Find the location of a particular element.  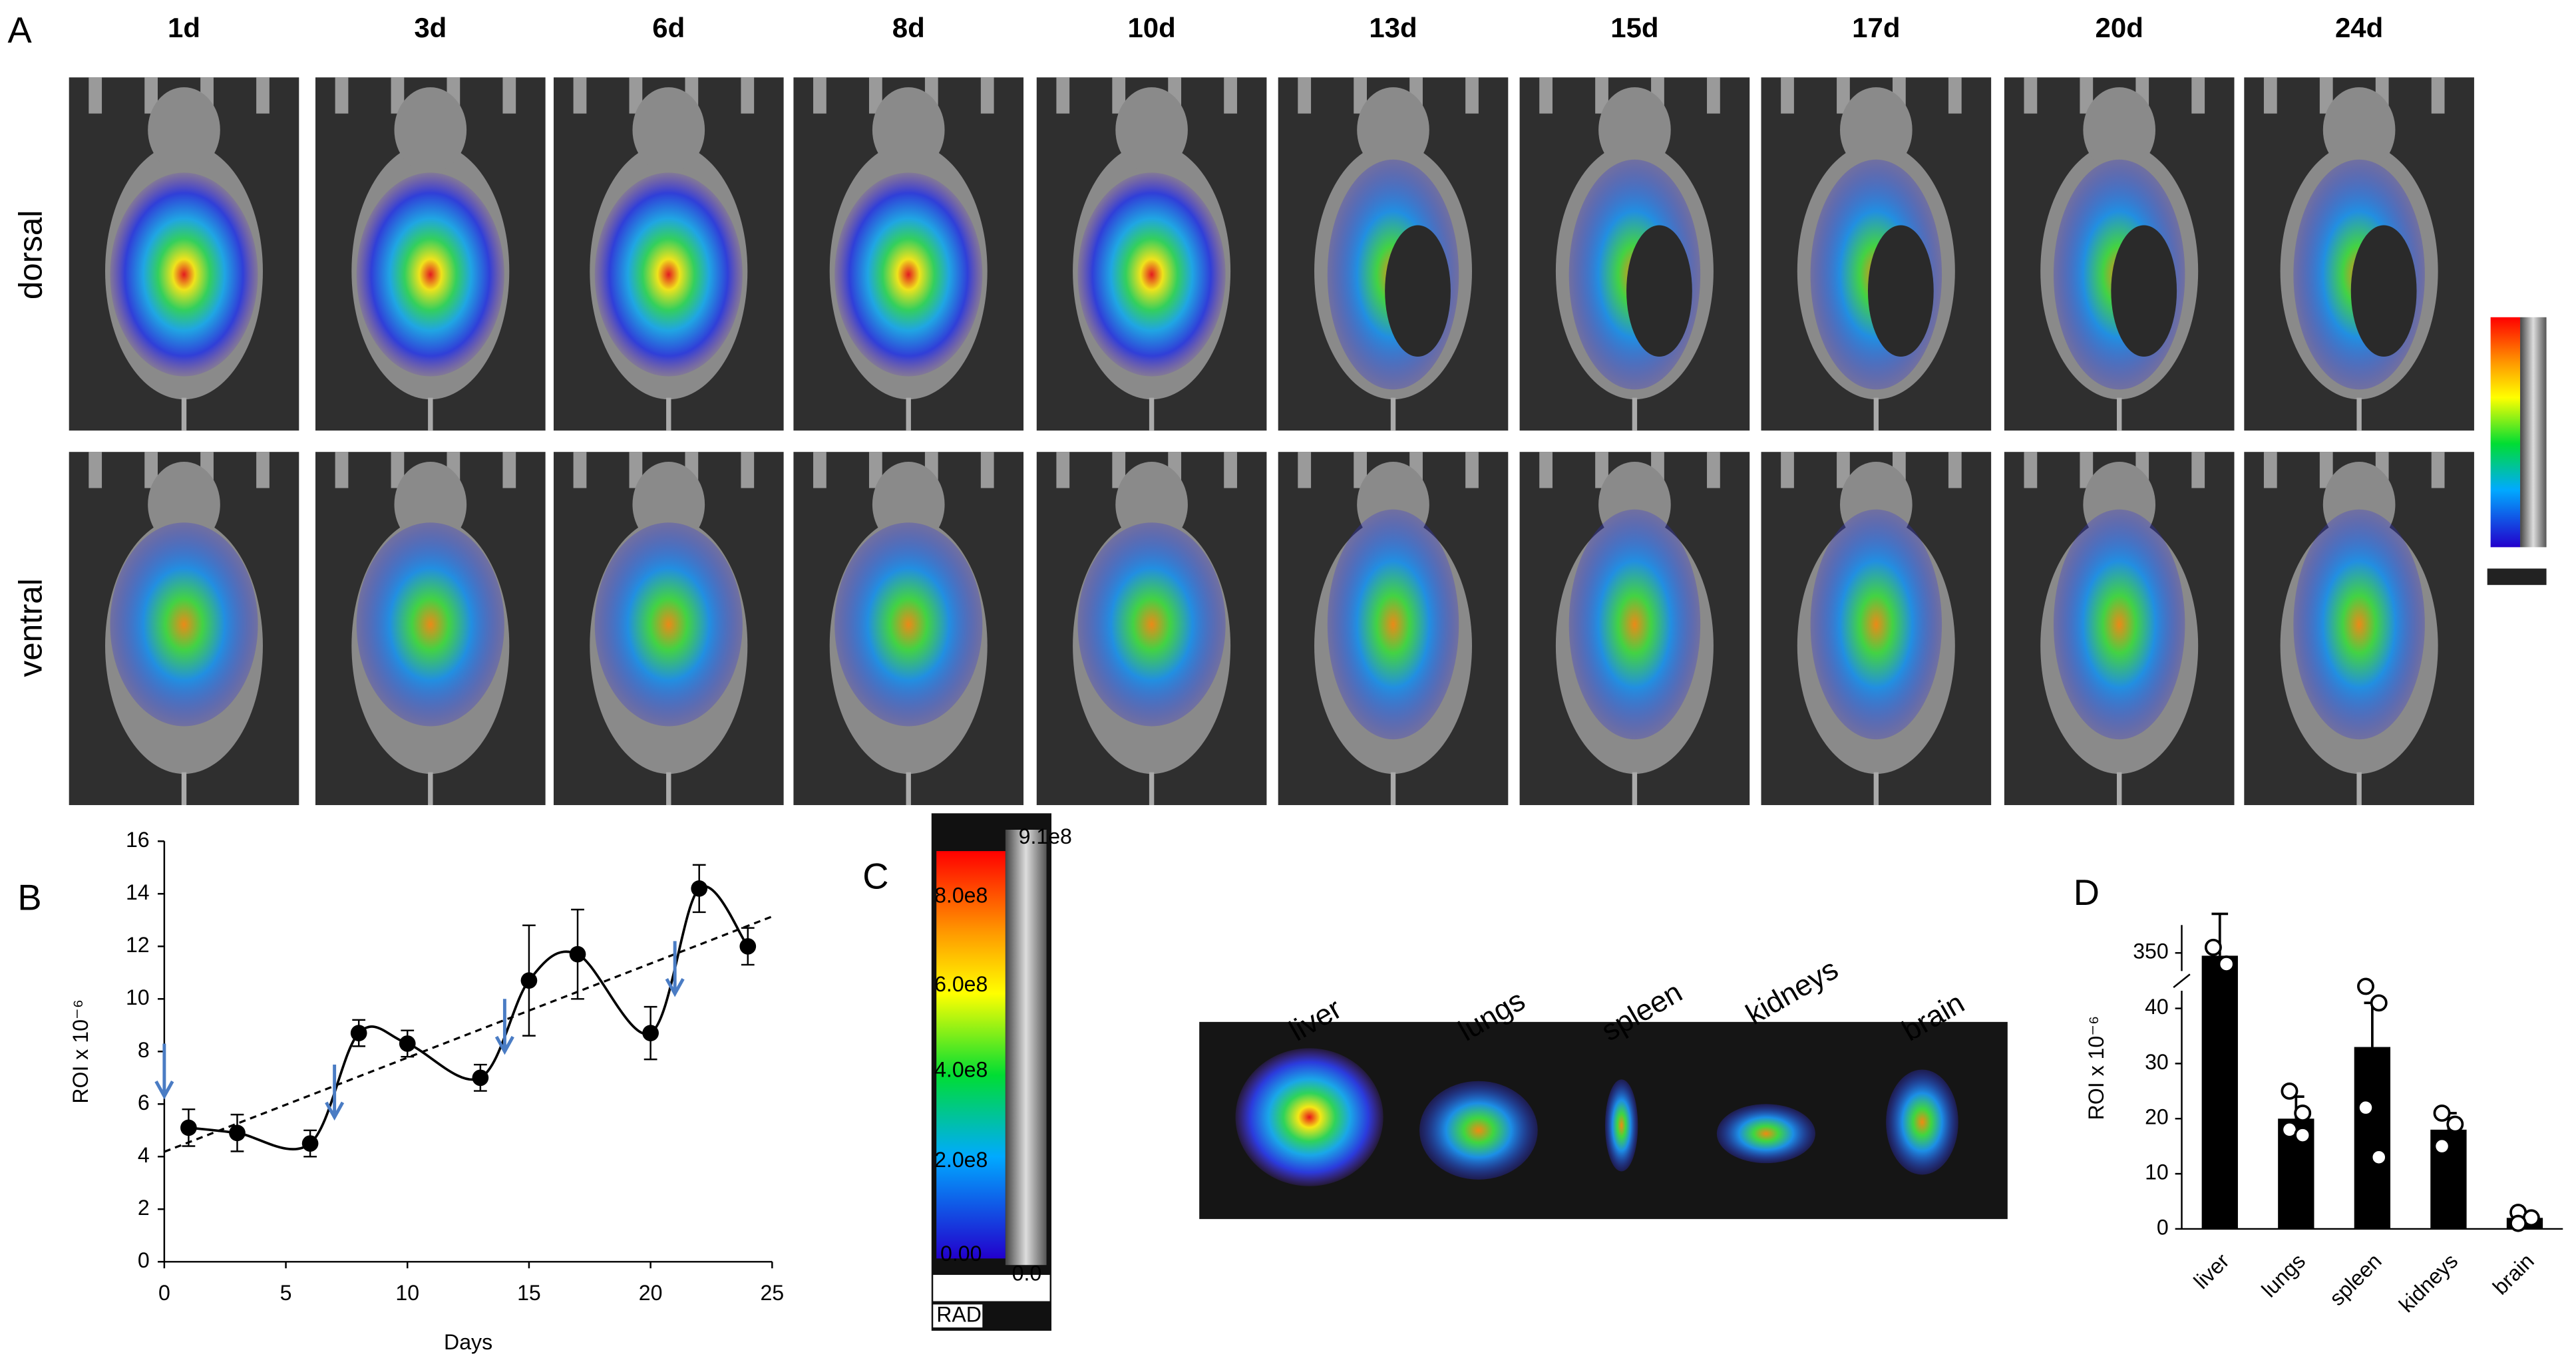

y-tick-label: 6 is located at coordinates (144, 1103).